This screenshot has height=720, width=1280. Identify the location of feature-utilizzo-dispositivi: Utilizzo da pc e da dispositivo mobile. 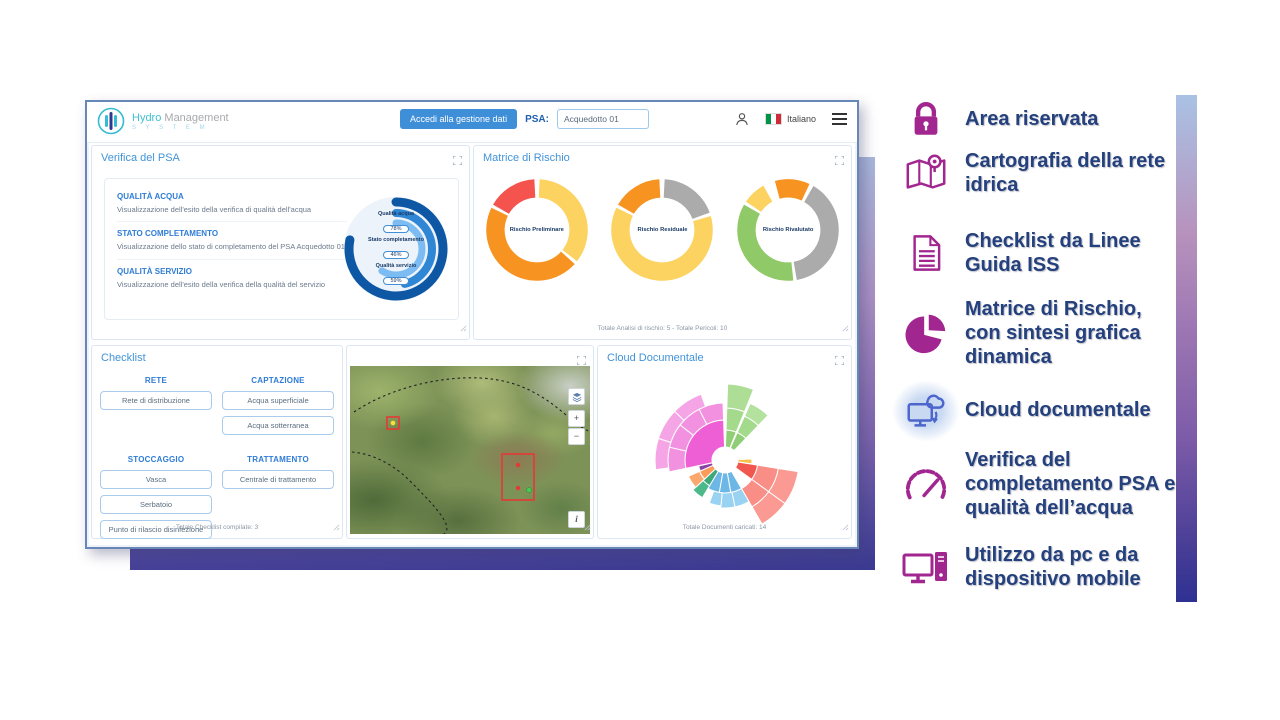
(1042, 567).